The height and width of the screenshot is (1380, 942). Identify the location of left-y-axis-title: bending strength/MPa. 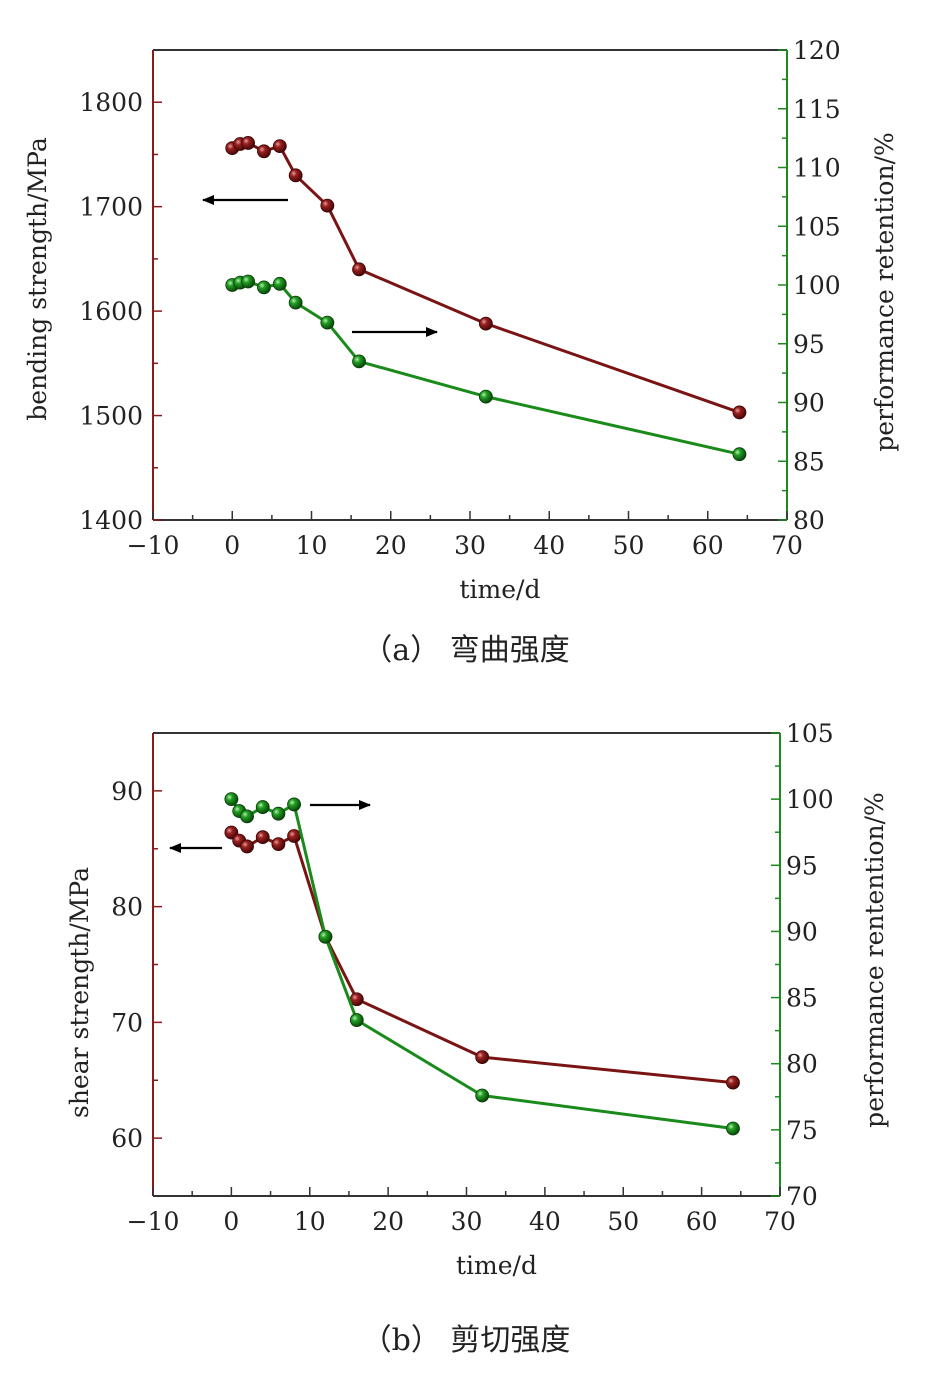
(37, 279).